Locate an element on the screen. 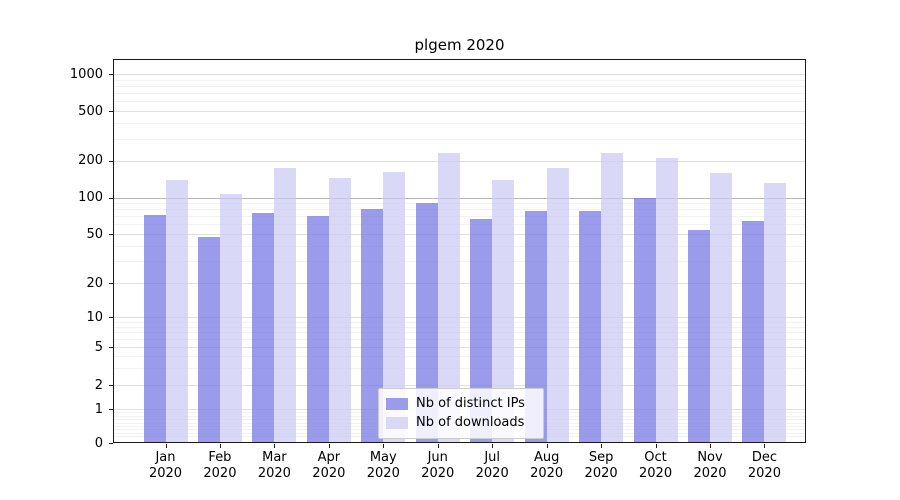 The image size is (900, 500). x-tick-label: Sep 2020 is located at coordinates (601, 465).